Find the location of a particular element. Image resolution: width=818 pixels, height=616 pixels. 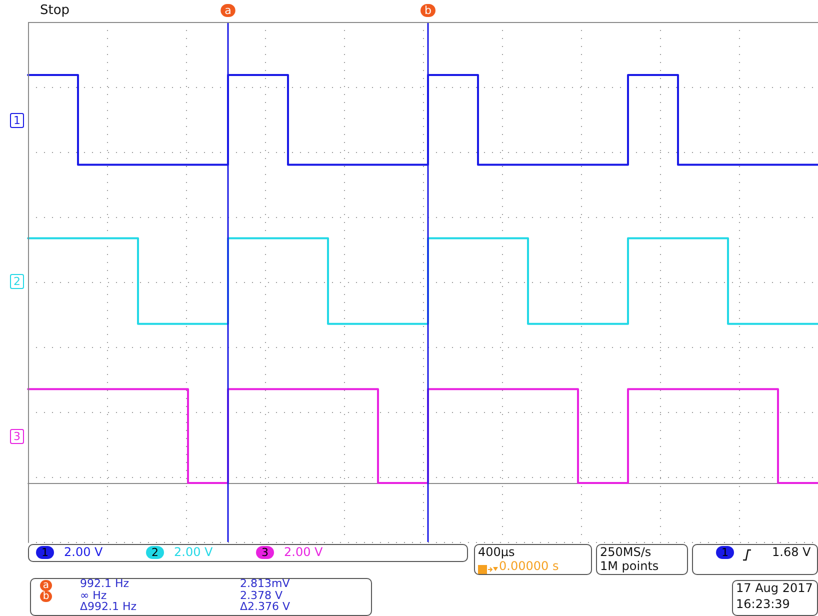

text: 0.00000 s is located at coordinates (529, 566).